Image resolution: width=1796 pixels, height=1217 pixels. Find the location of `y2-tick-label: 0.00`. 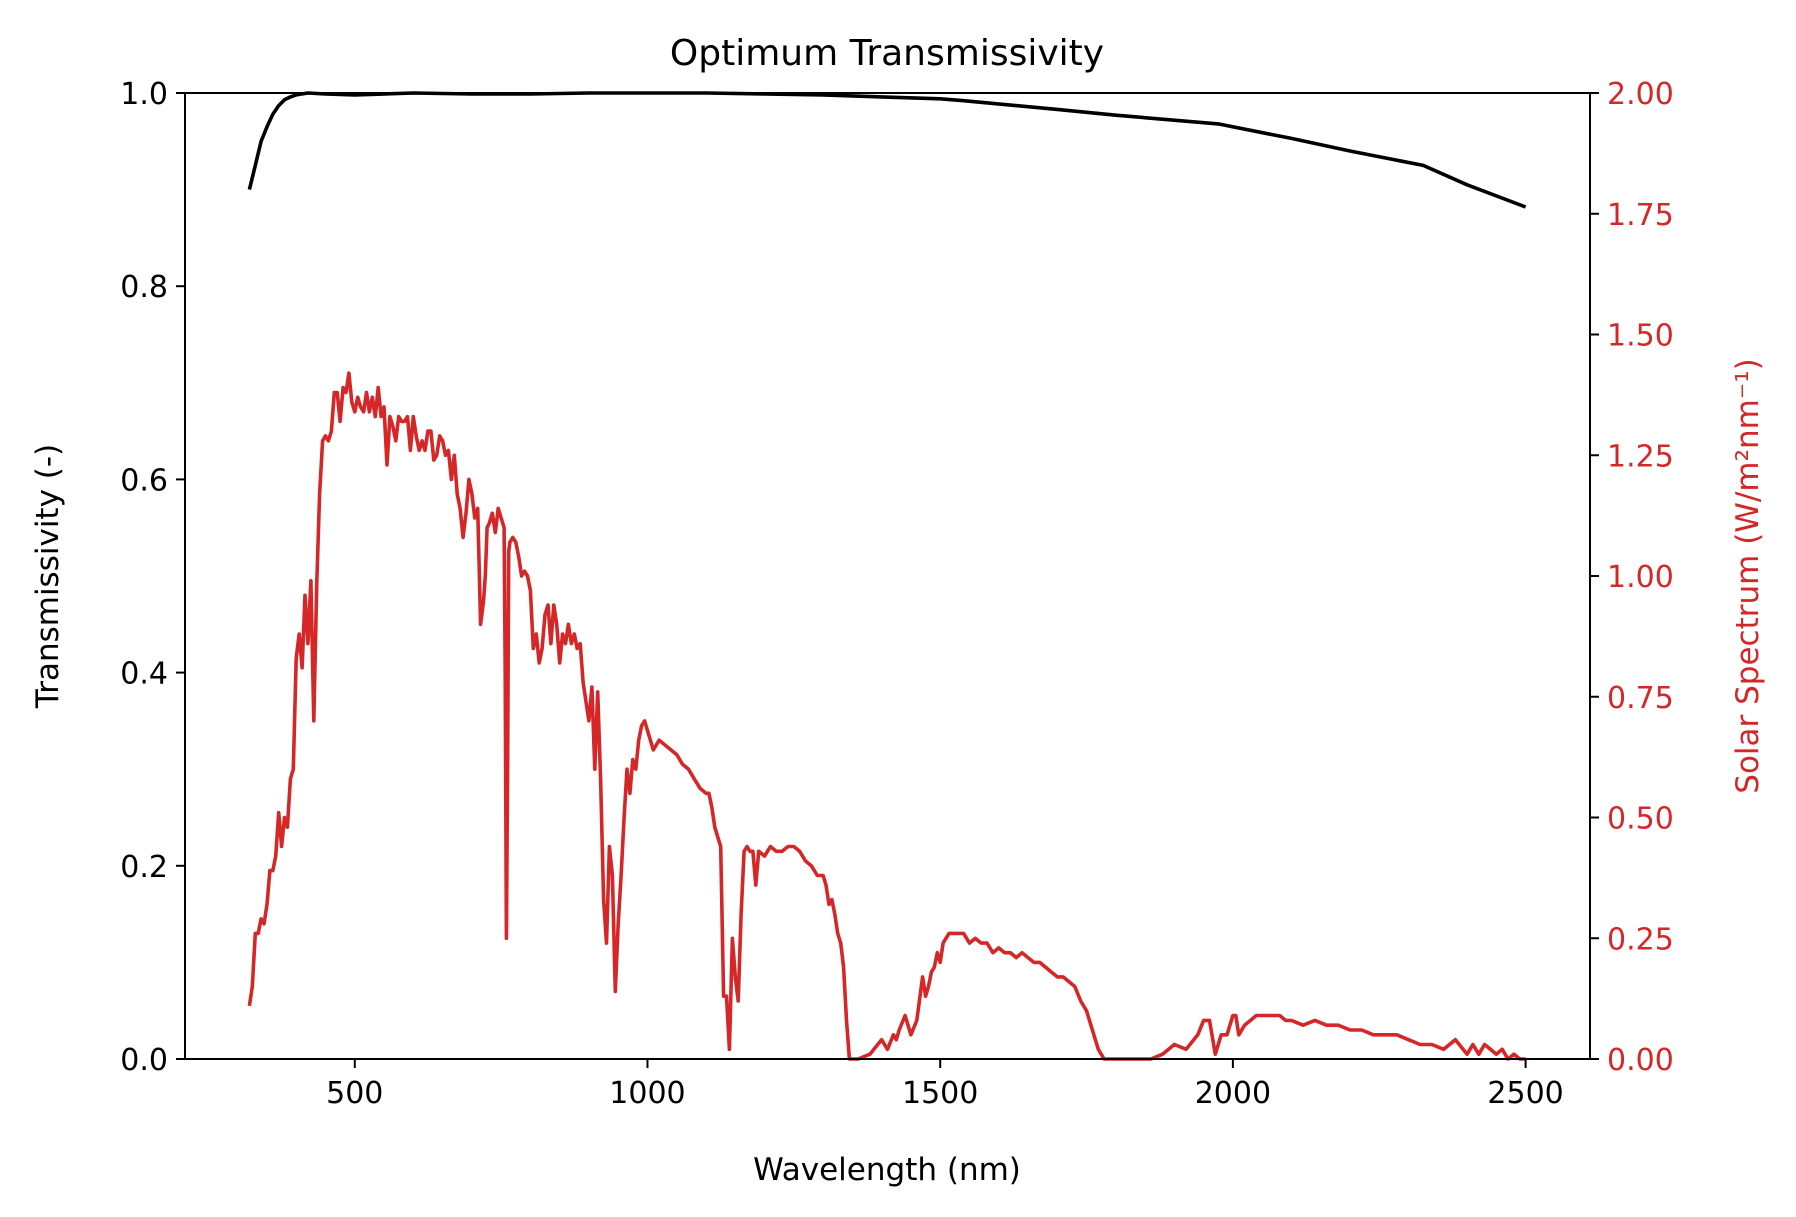

y2-tick-label: 0.00 is located at coordinates (1640, 1060).